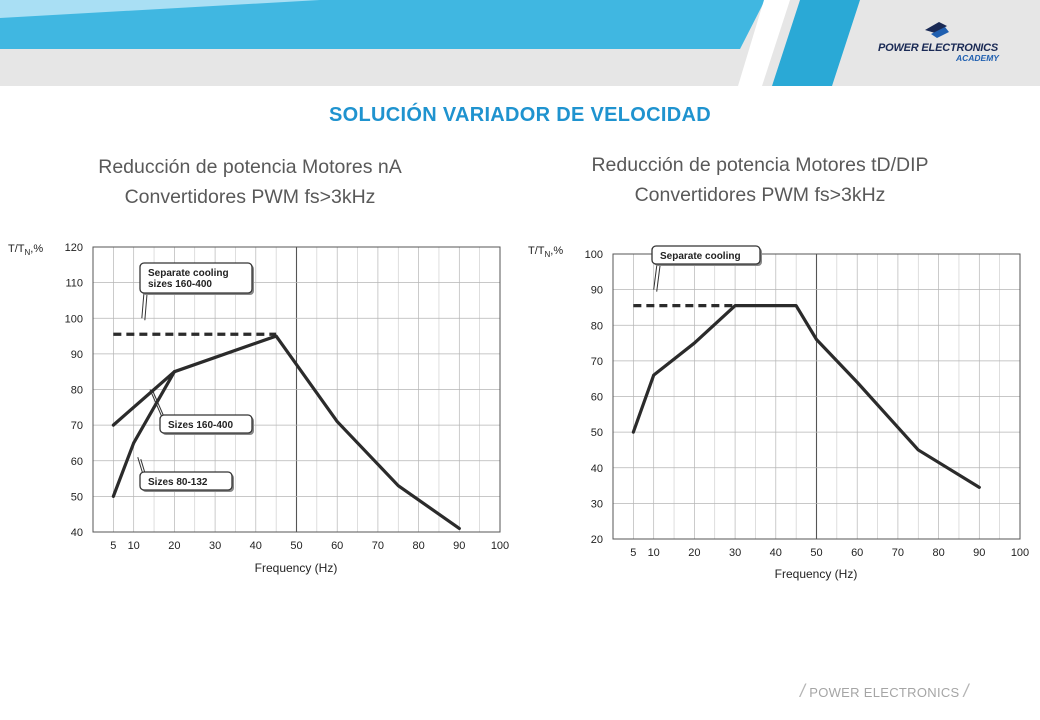 Image resolution: width=1040 pixels, height=720 pixels. I want to click on power-electronics-logo-icon, so click(937, 30).